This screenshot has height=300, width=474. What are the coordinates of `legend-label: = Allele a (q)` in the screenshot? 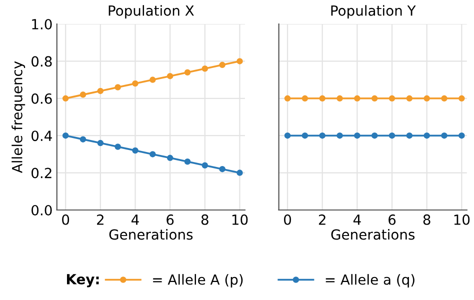 It's located at (370, 281).